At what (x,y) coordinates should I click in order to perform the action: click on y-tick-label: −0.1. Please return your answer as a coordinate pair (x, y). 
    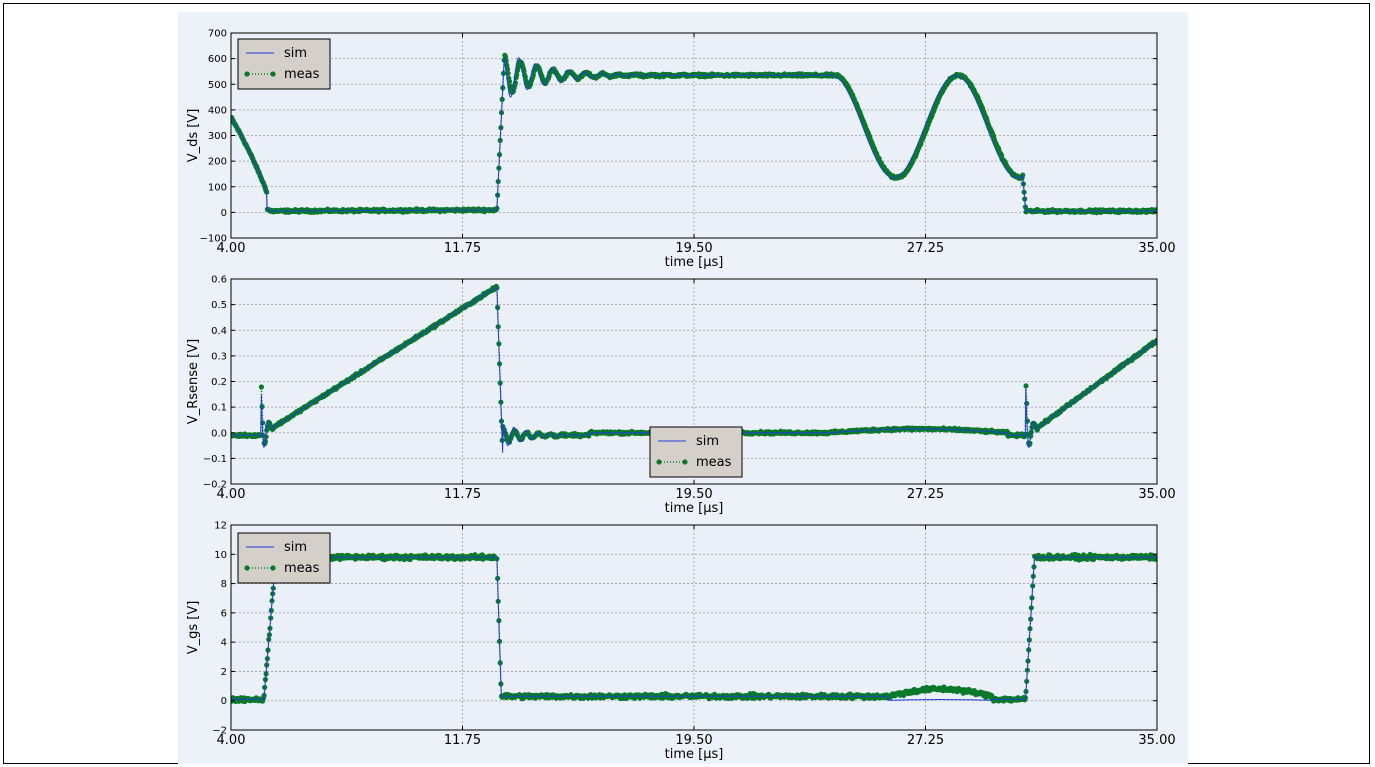
    Looking at the image, I should click on (215, 459).